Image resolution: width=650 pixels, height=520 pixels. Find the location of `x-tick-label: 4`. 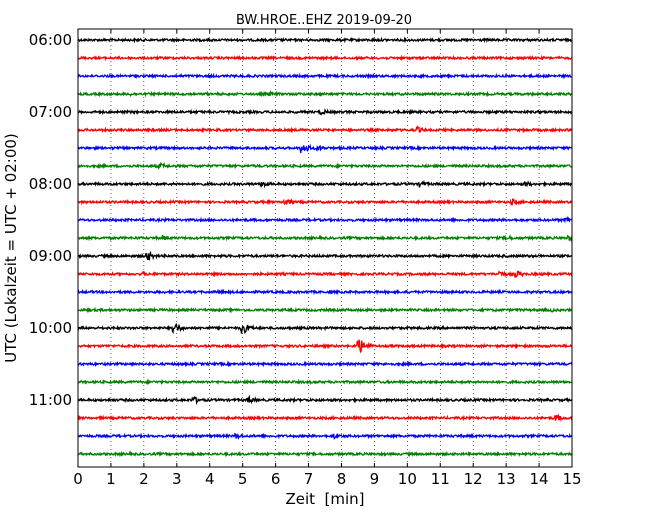

x-tick-label: 4 is located at coordinates (210, 479).